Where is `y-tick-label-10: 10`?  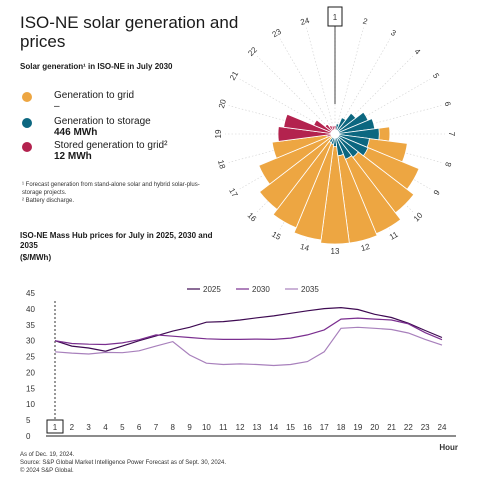 y-tick-label-10: 10 is located at coordinates (30, 404).